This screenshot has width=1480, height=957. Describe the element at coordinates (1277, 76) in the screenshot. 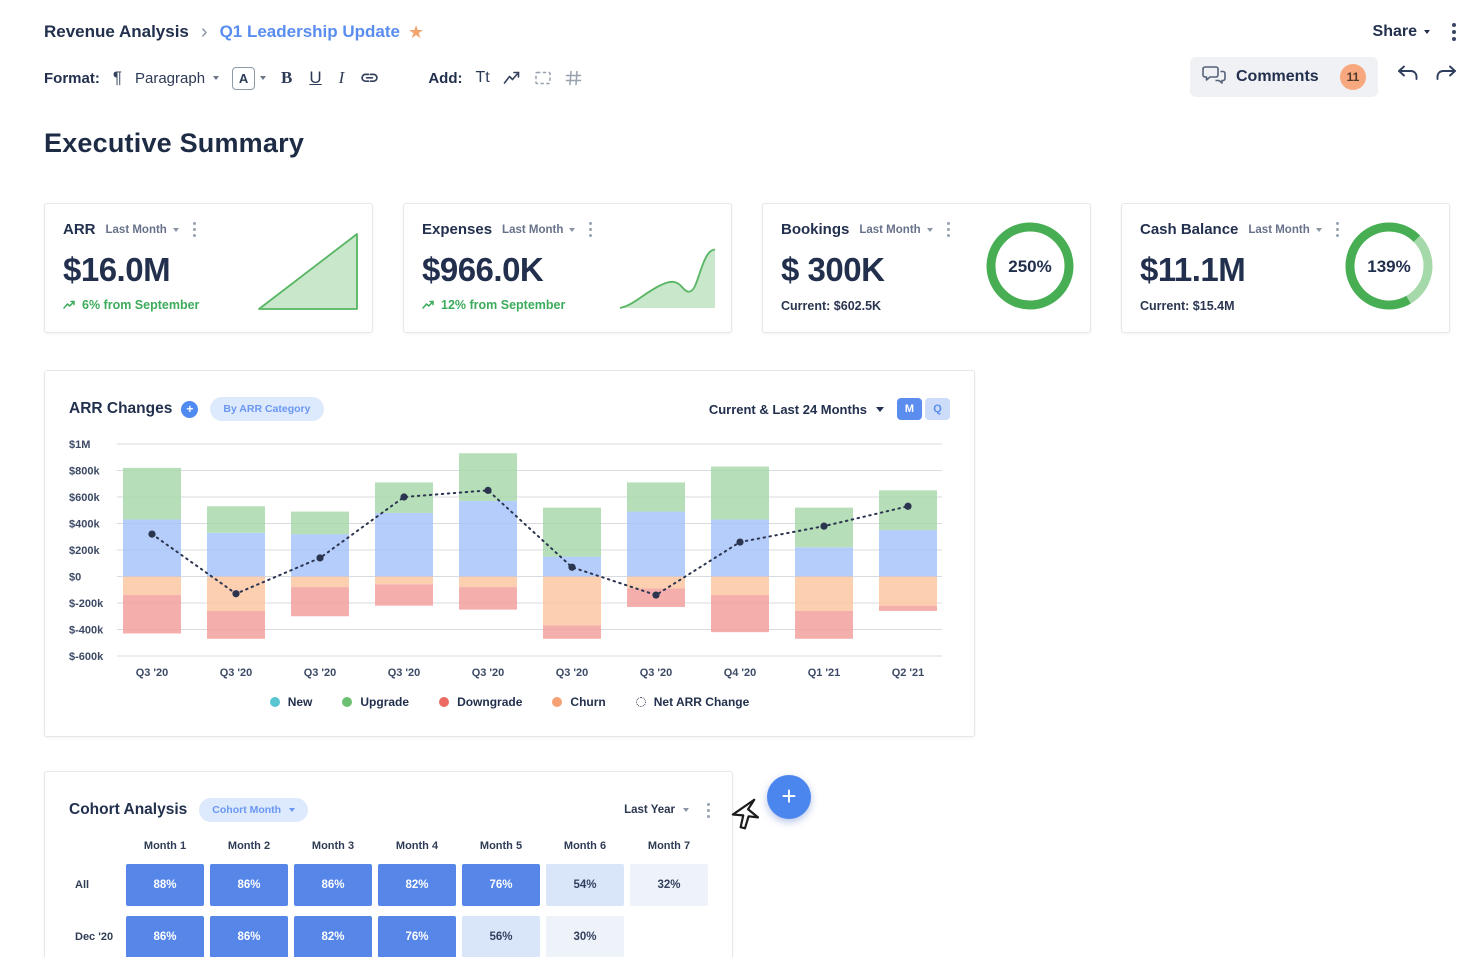

I see `comments-label: Comments` at that location.